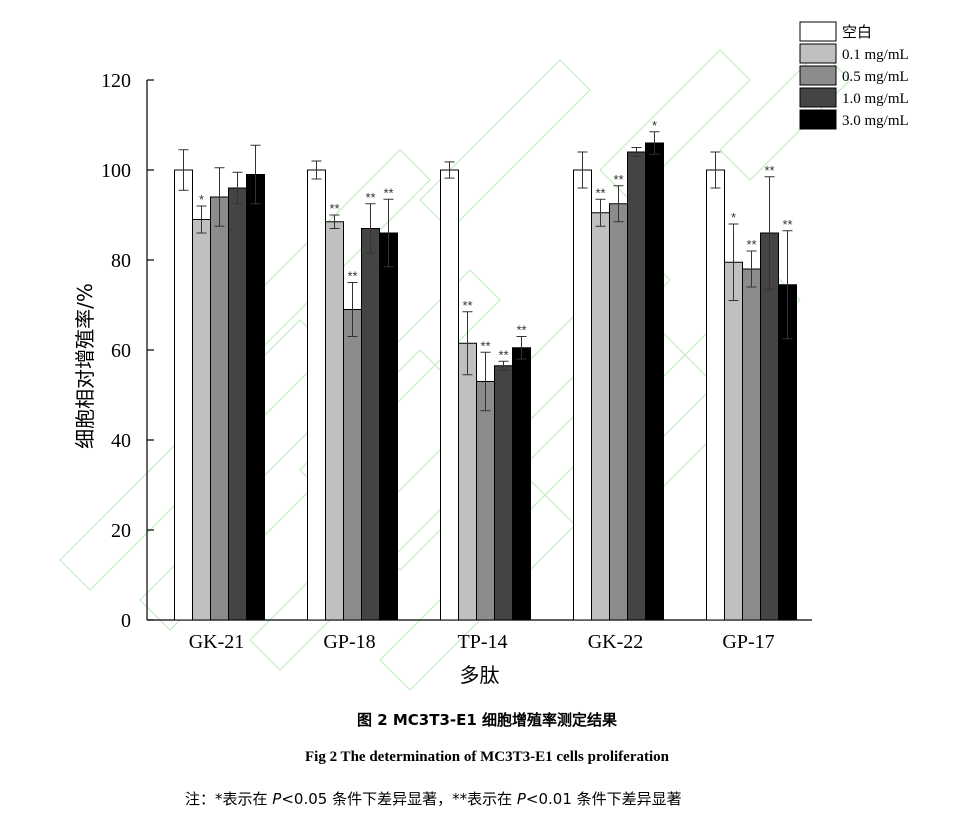 Image resolution: width=974 pixels, height=818 pixels. What do you see at coordinates (480, 675) in the screenshot?
I see `x-axis-label: 多肽` at bounding box center [480, 675].